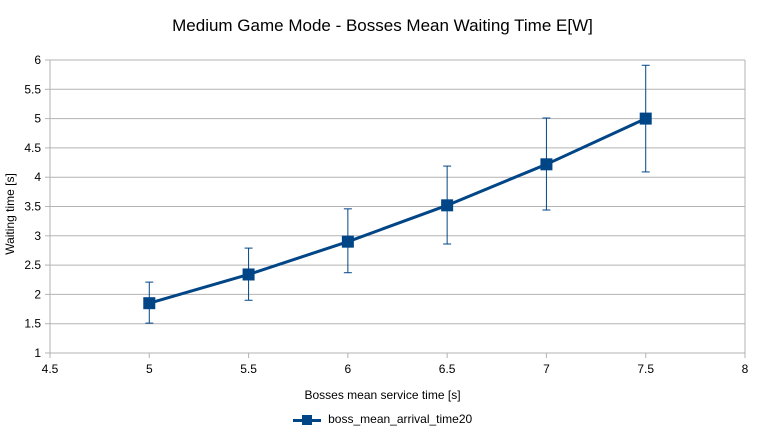 The image size is (765, 430). Describe the element at coordinates (400, 419) in the screenshot. I see `legend-label: boss_mean_arrival_time20` at that location.